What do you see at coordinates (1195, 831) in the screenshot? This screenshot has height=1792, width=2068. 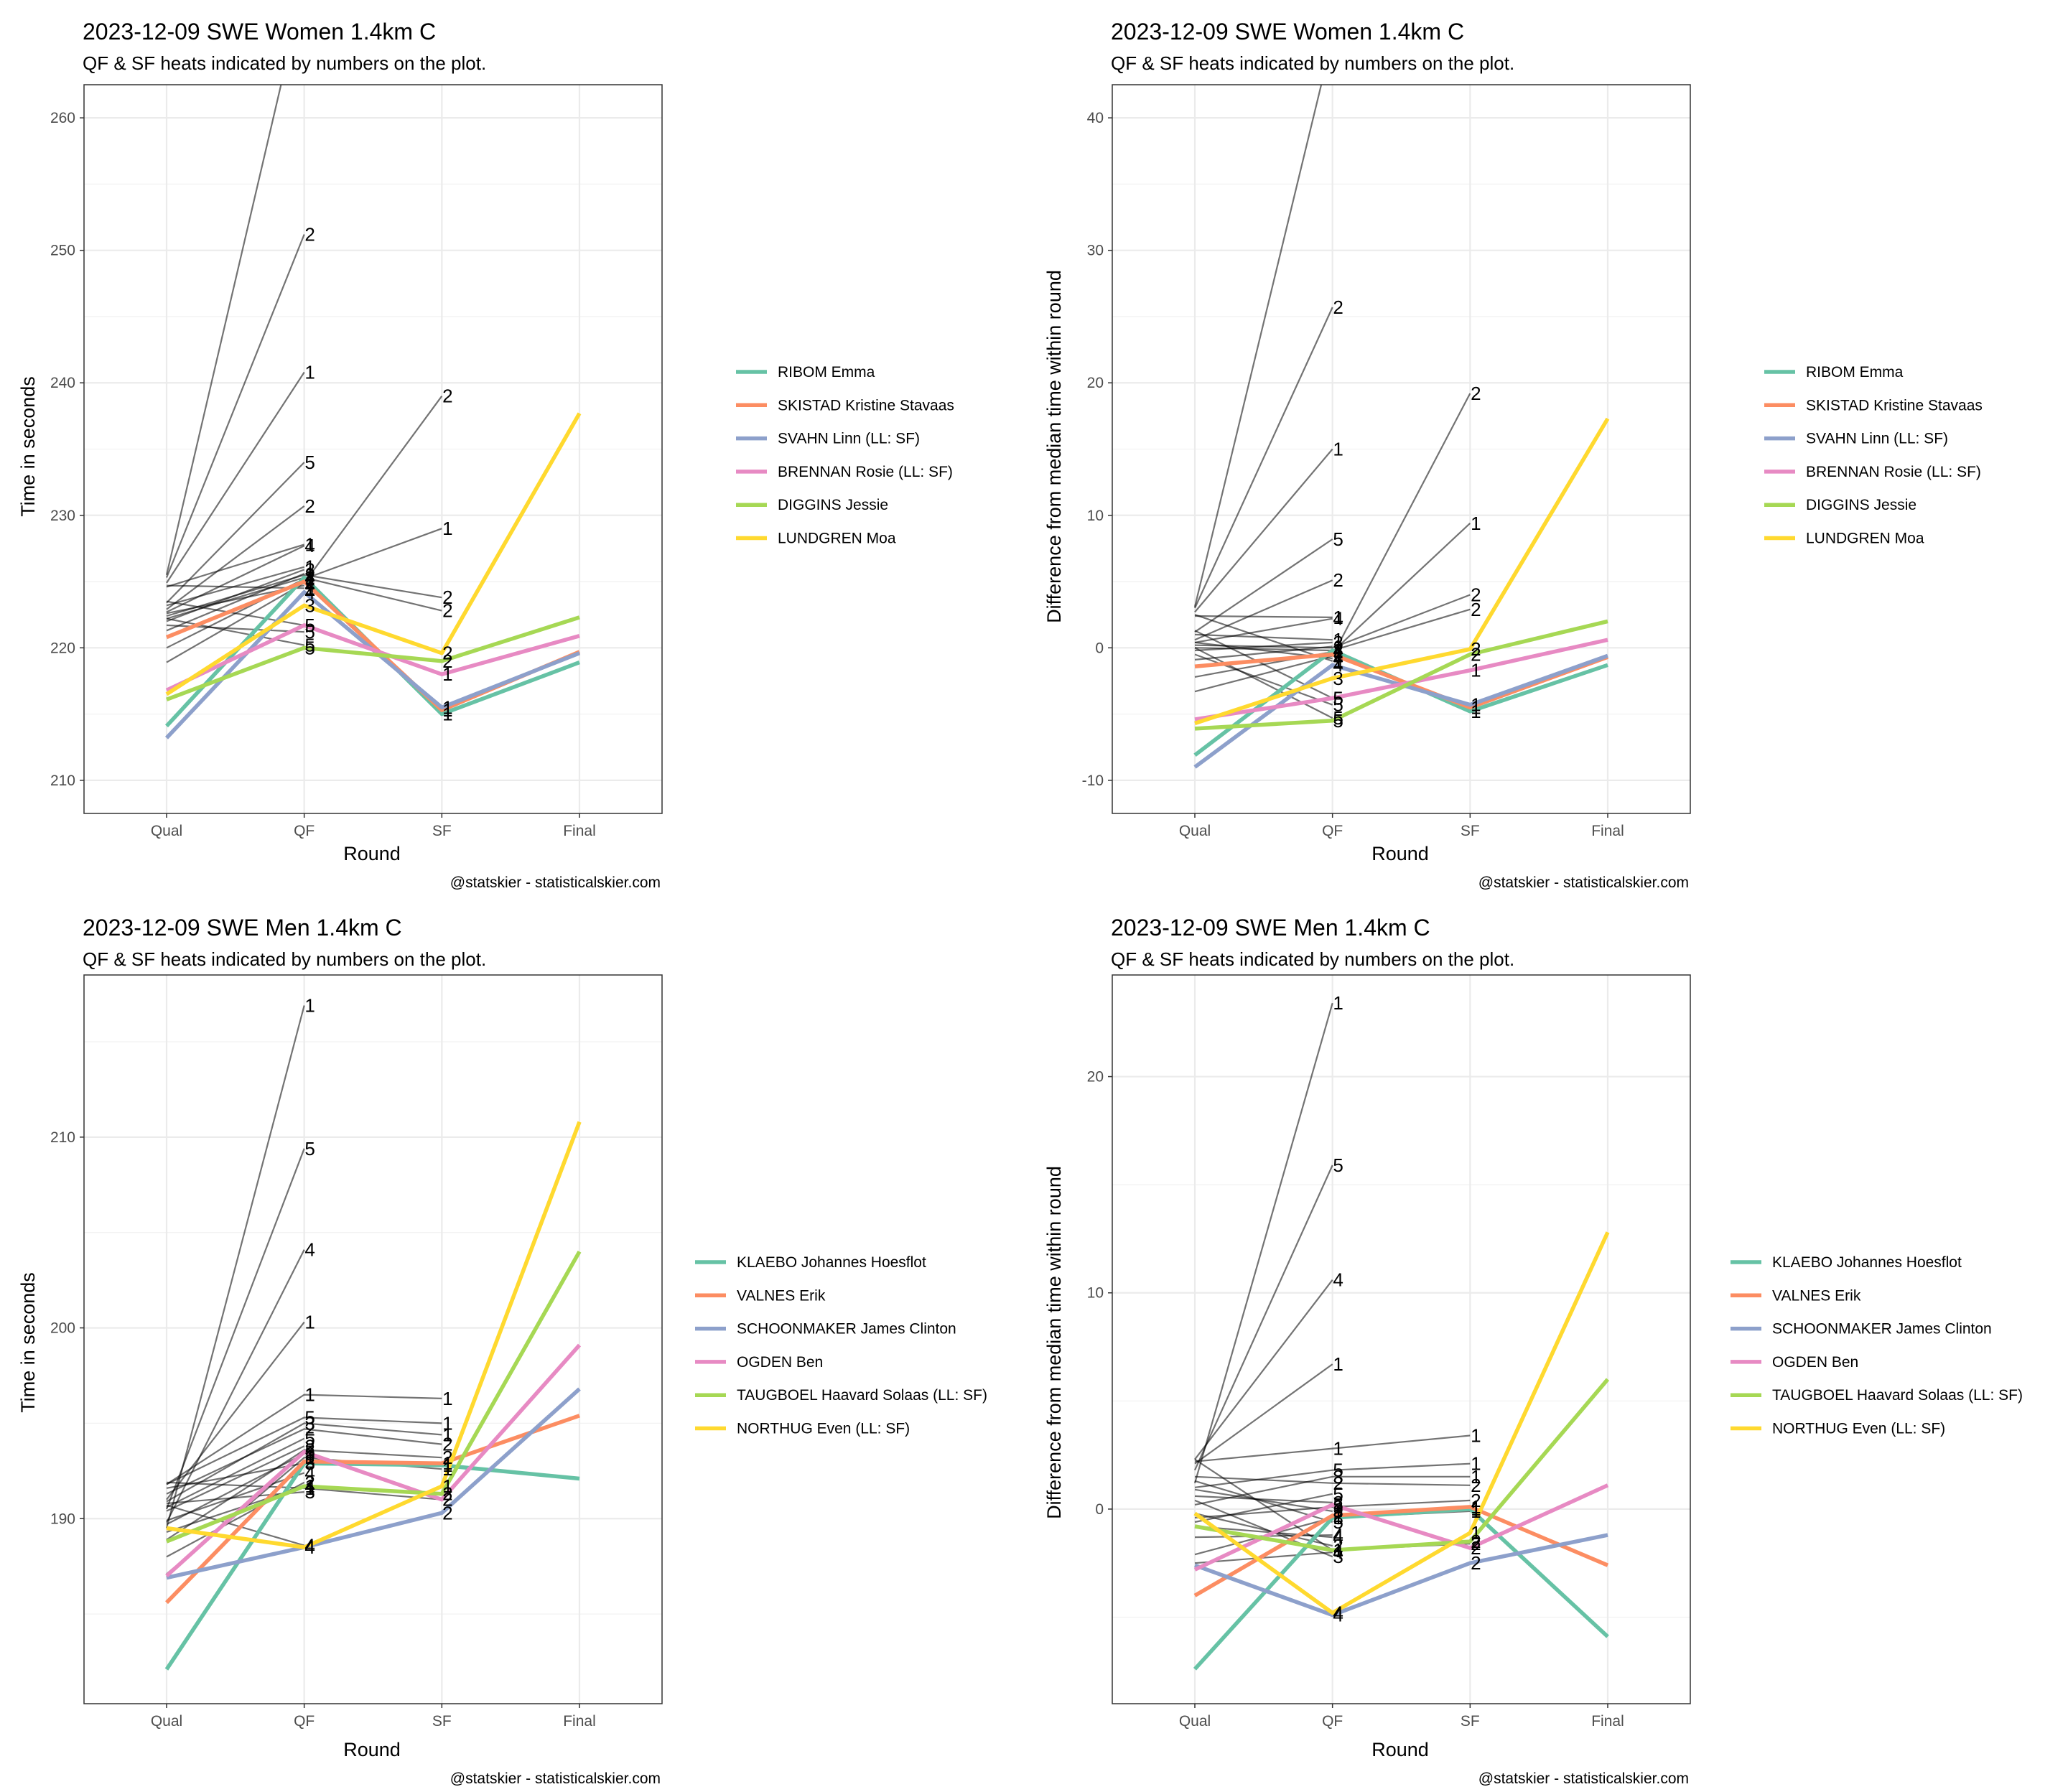 I see `x-tick-label: Qual` at bounding box center [1195, 831].